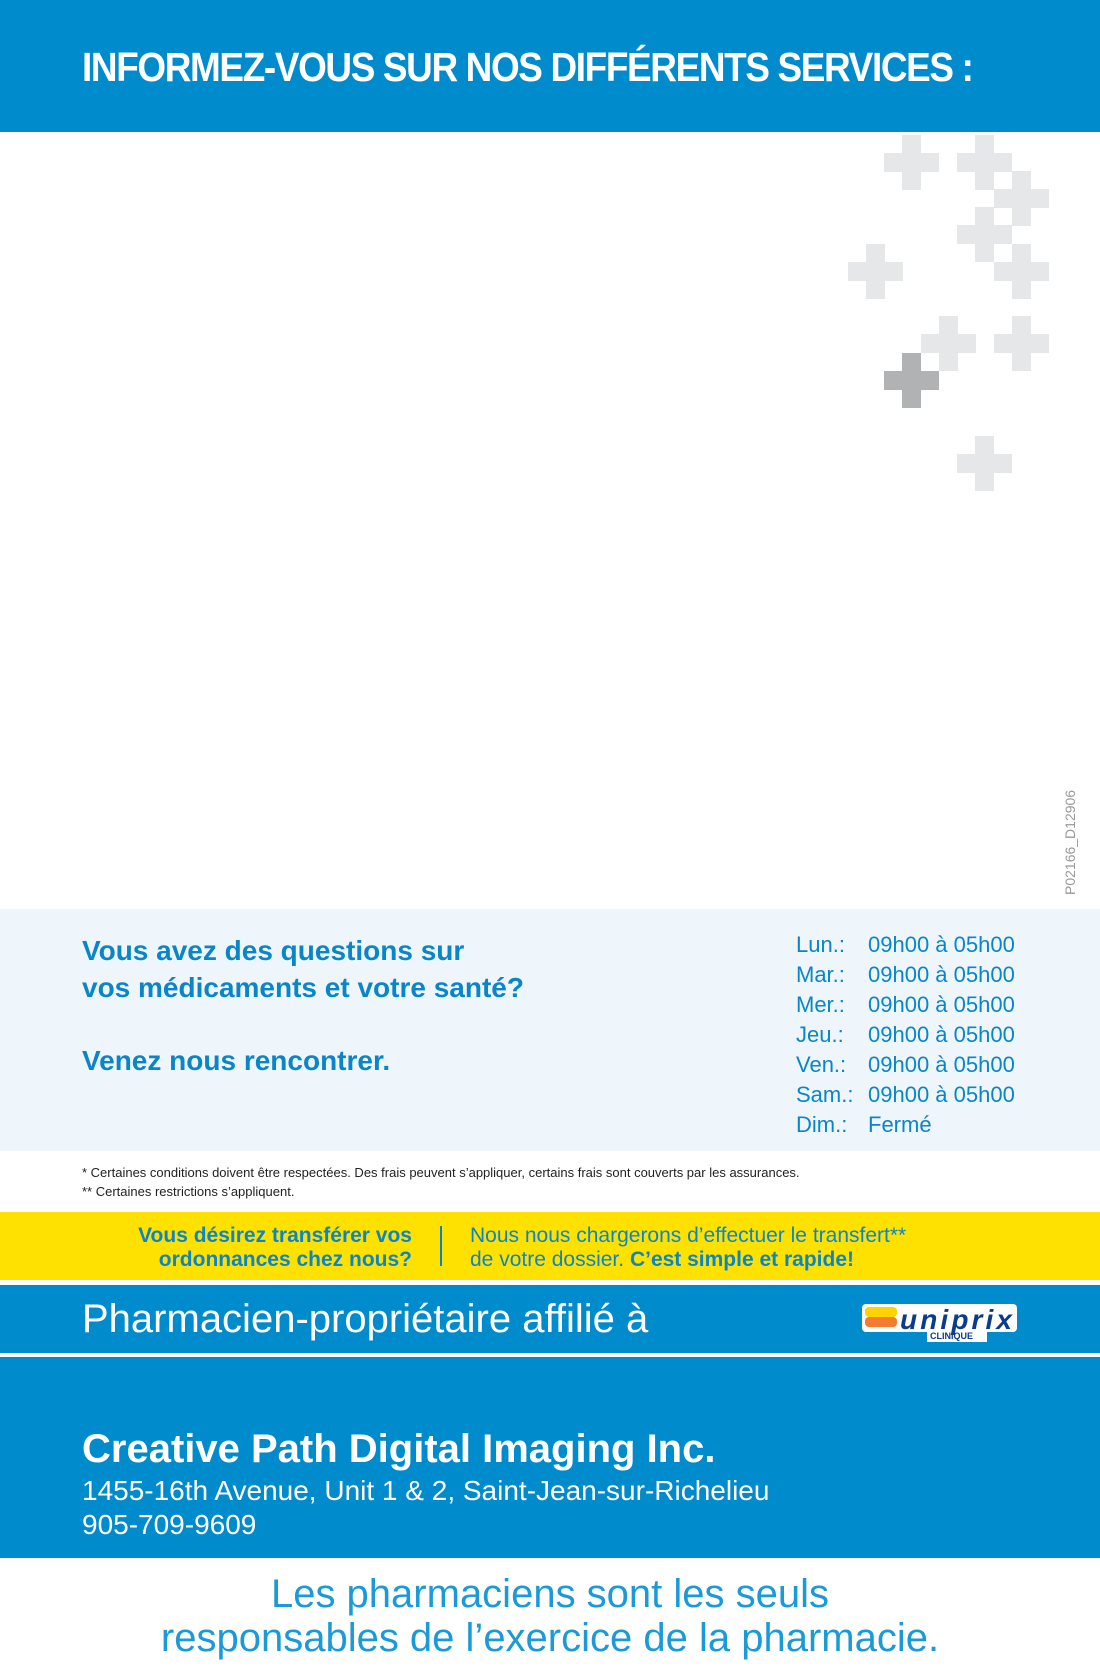  Describe the element at coordinates (820, 944) in the screenshot. I see `day: Lun.:` at that location.